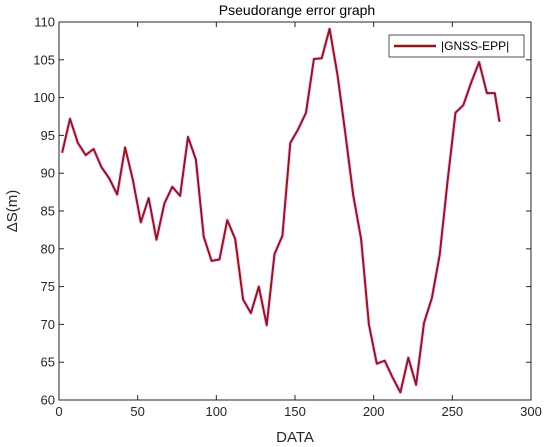  I want to click on y-tick-label: 100, so click(44, 97).